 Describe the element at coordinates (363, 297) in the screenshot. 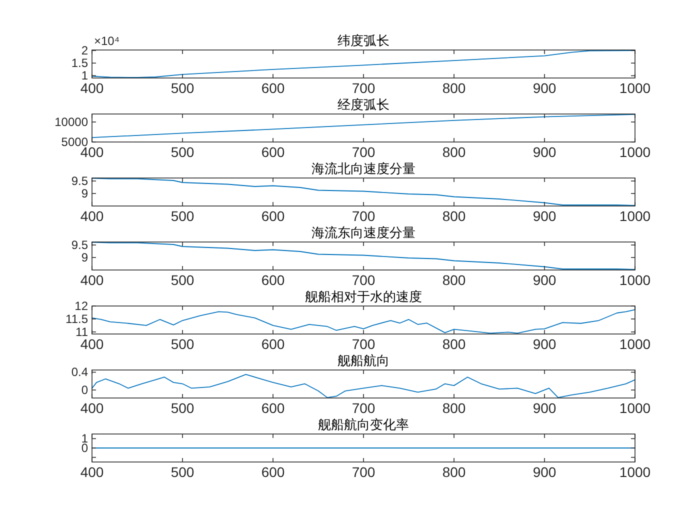

I see `chart-title: 舰船相对于水的速度` at that location.